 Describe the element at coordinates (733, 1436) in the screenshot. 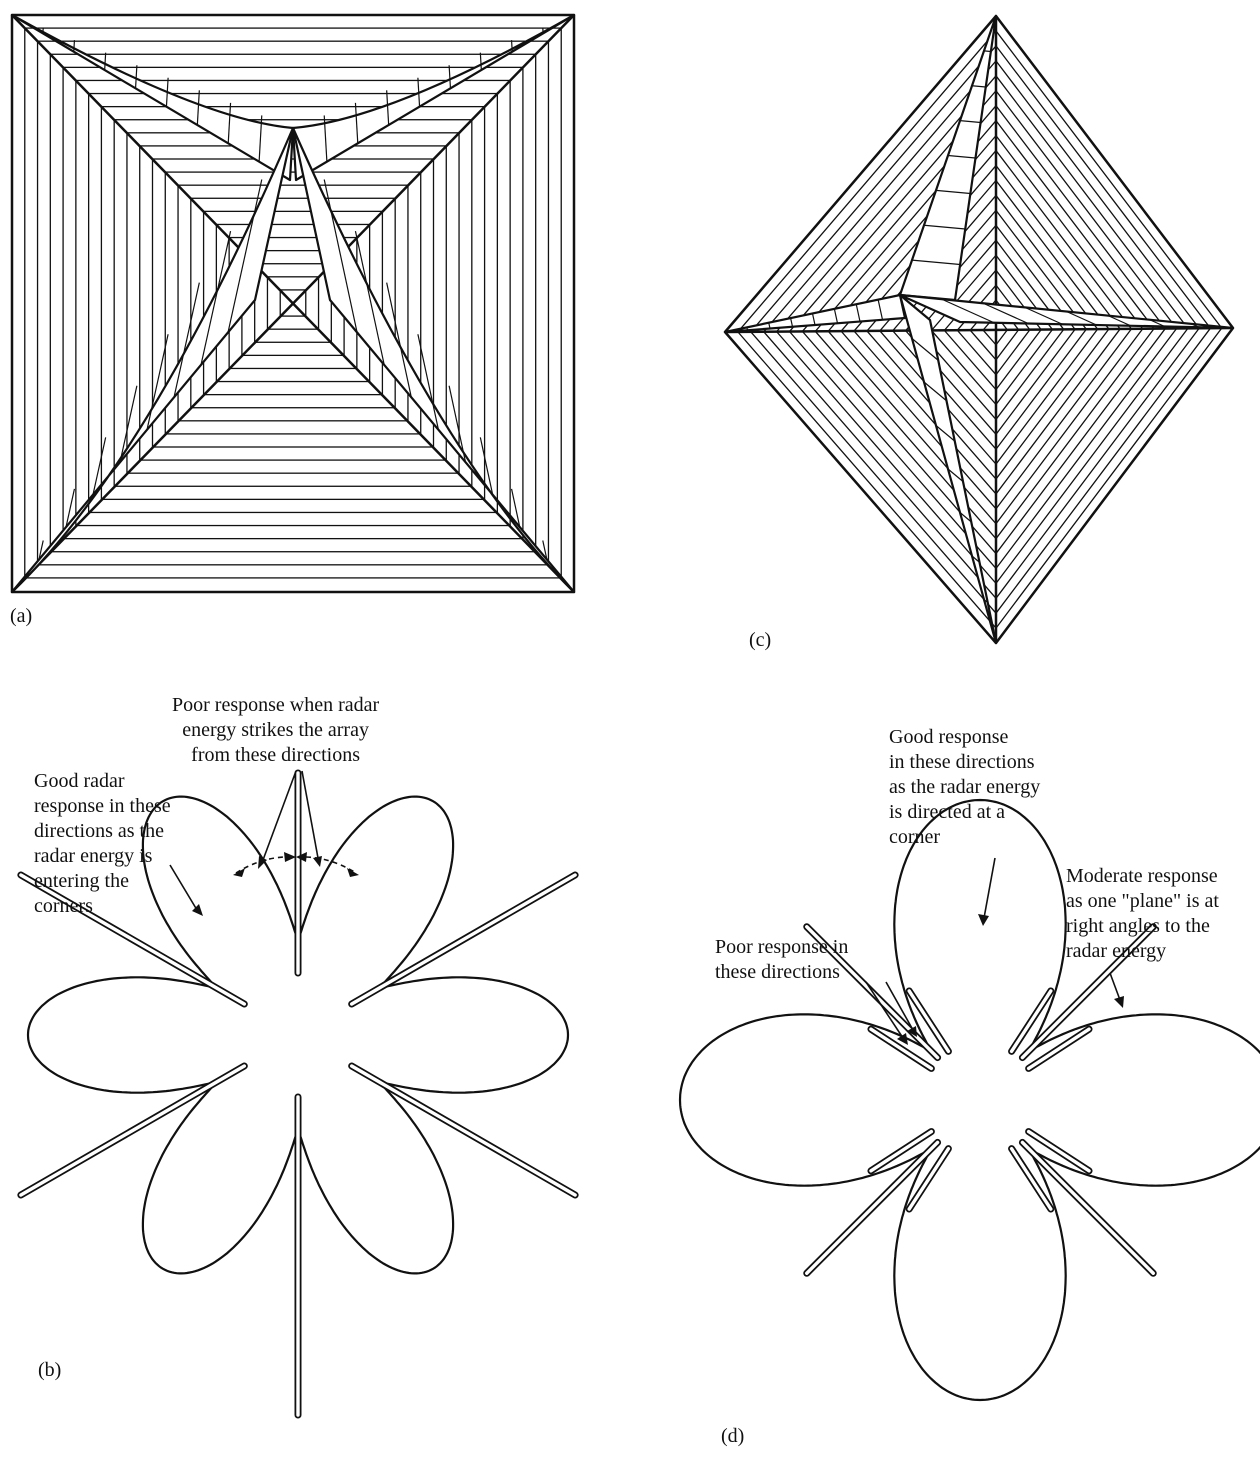

I see `panel-d-label: (d)` at that location.